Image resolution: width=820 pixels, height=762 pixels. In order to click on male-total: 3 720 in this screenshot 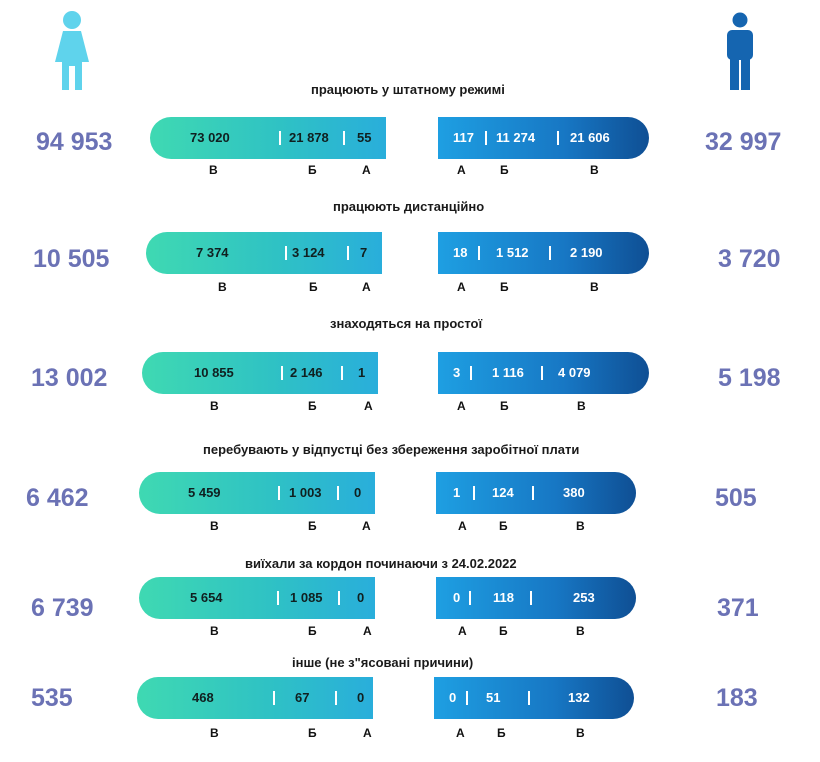, I will do `click(749, 259)`.